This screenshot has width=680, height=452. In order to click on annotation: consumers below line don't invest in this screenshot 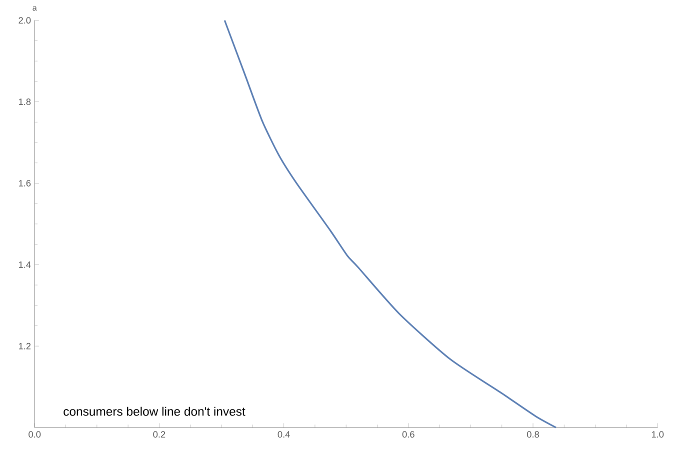, I will do `click(155, 411)`.